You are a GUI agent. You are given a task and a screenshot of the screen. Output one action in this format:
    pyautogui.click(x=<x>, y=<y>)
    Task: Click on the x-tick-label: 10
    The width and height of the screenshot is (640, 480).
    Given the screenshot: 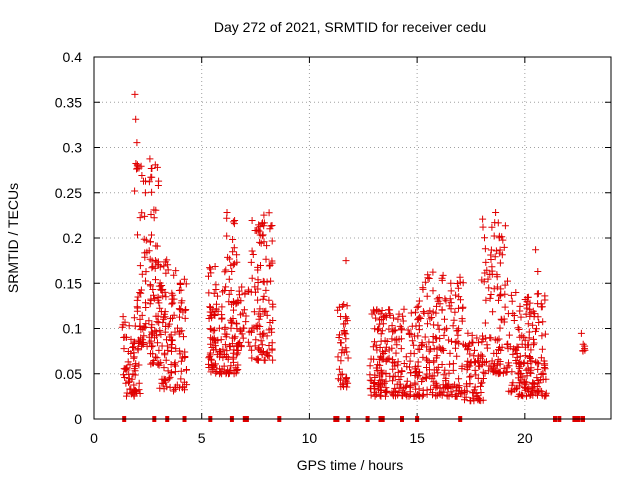 What is the action you would take?
    pyautogui.click(x=310, y=438)
    